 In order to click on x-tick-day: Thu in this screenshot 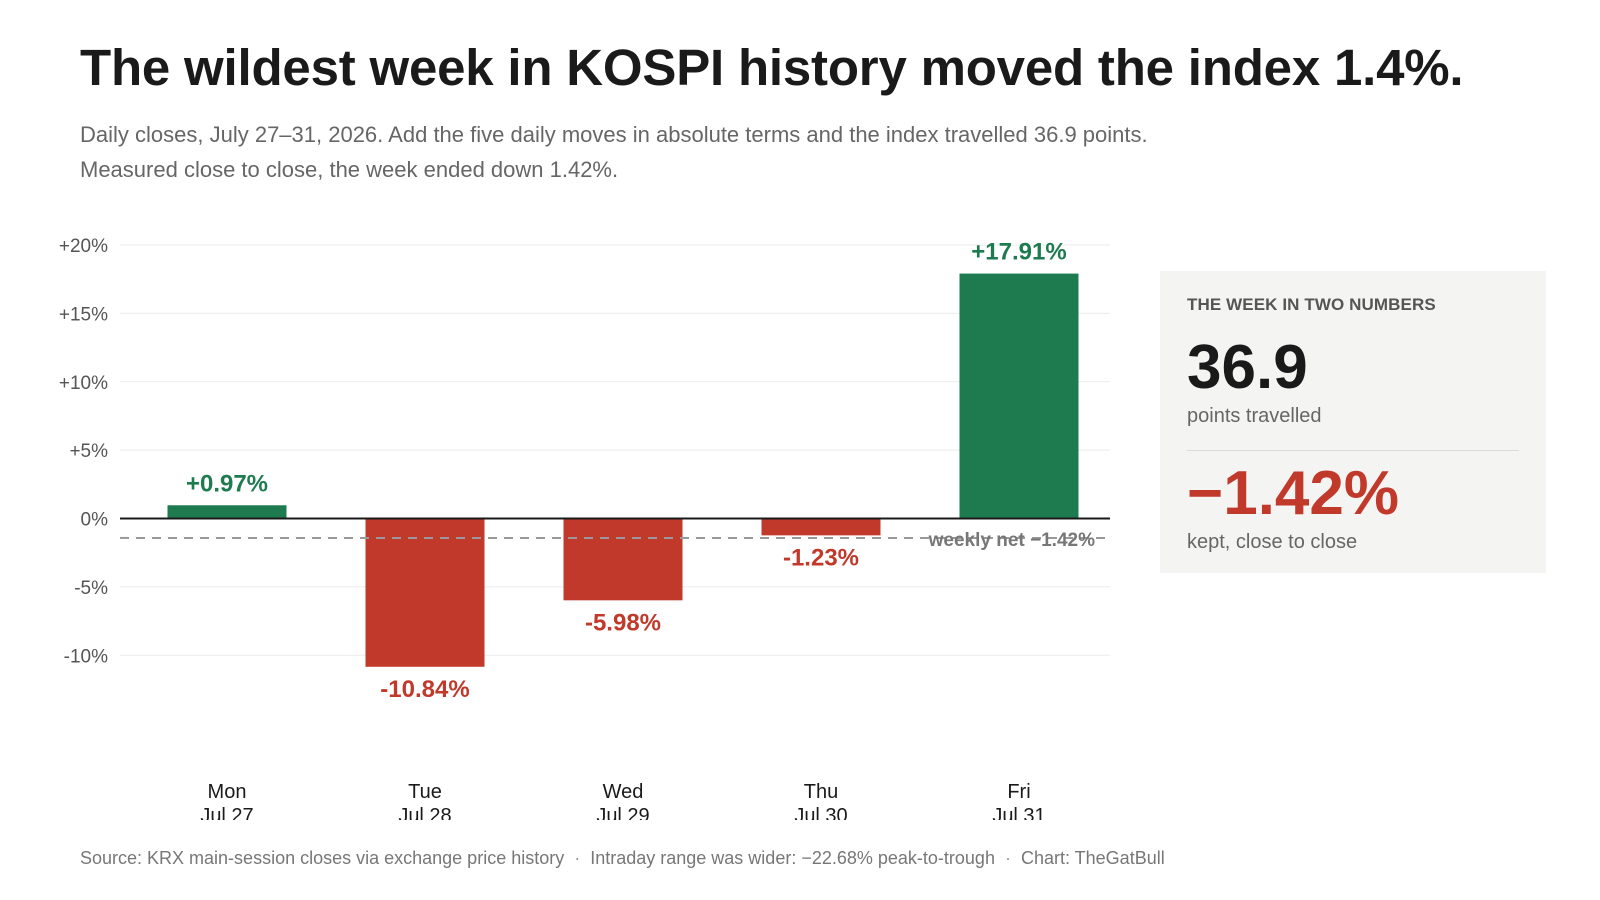, I will do `click(821, 792)`.